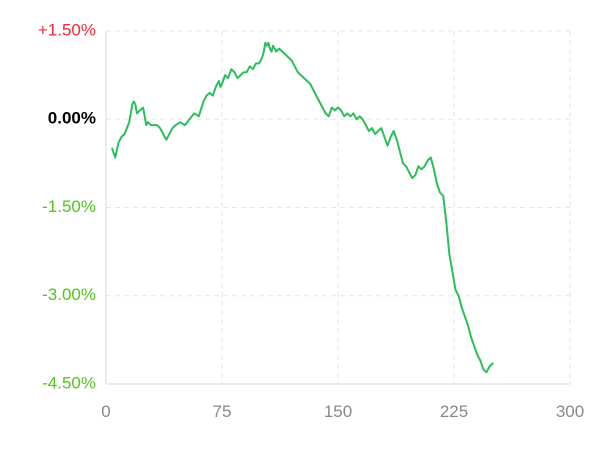 The width and height of the screenshot is (600, 450). Describe the element at coordinates (222, 411) in the screenshot. I see `x-tick-label: 75` at that location.